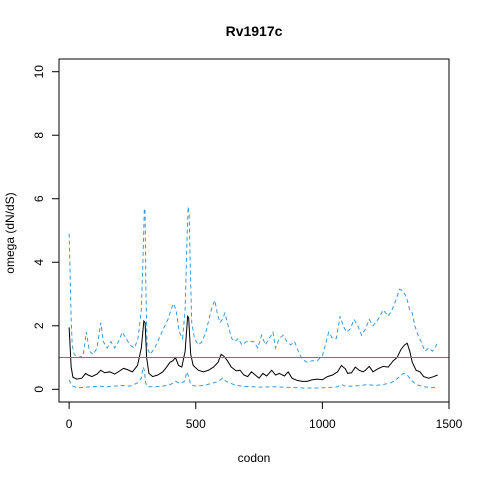 The height and width of the screenshot is (480, 480). What do you see at coordinates (253, 348) in the screenshot?
I see `series-estimate-line` at bounding box center [253, 348].